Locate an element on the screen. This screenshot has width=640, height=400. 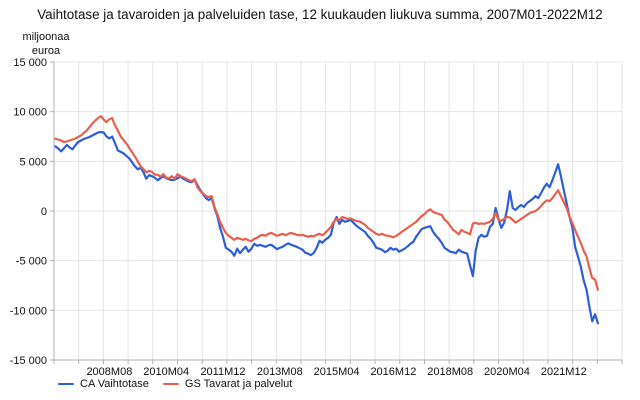
y-axis-label: -10 000 is located at coordinates (28, 311).